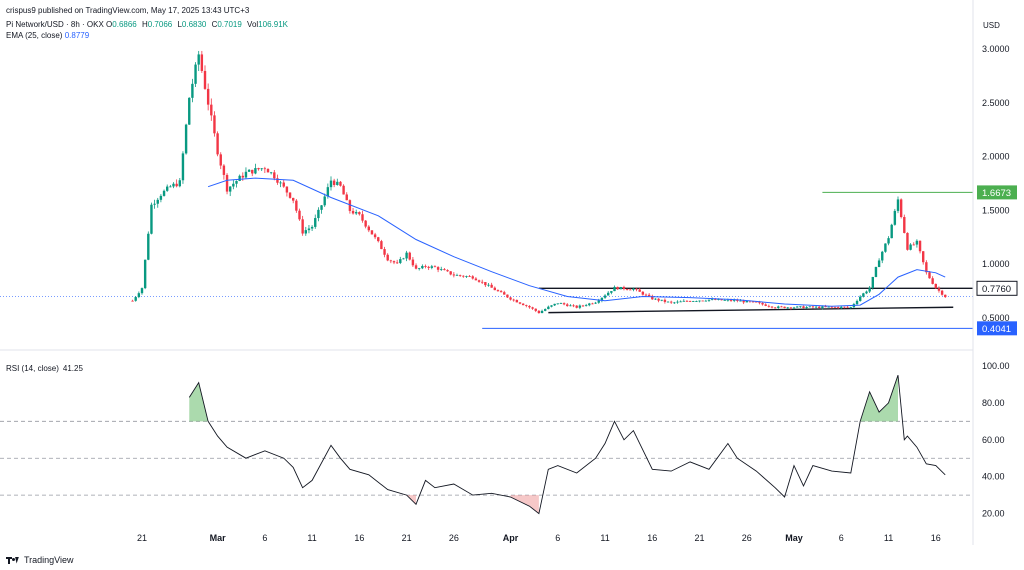  Describe the element at coordinates (194, 24) in the screenshot. I see `ohlc-value-l: 0.6830` at that location.